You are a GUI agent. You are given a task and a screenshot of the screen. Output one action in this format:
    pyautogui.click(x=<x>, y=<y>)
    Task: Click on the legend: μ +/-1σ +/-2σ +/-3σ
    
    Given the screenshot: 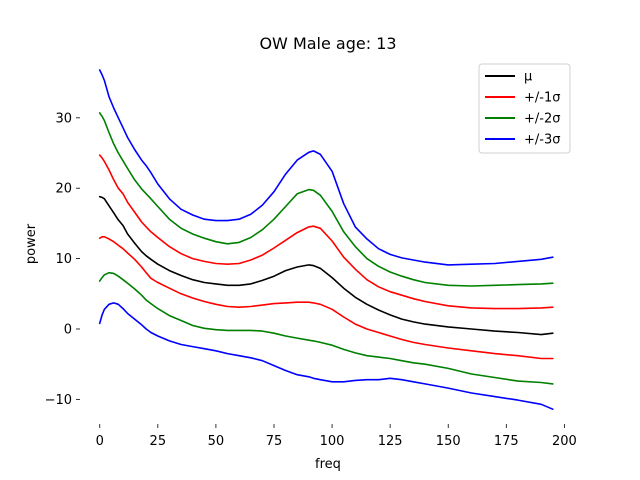 What is the action you would take?
    pyautogui.click(x=524, y=108)
    